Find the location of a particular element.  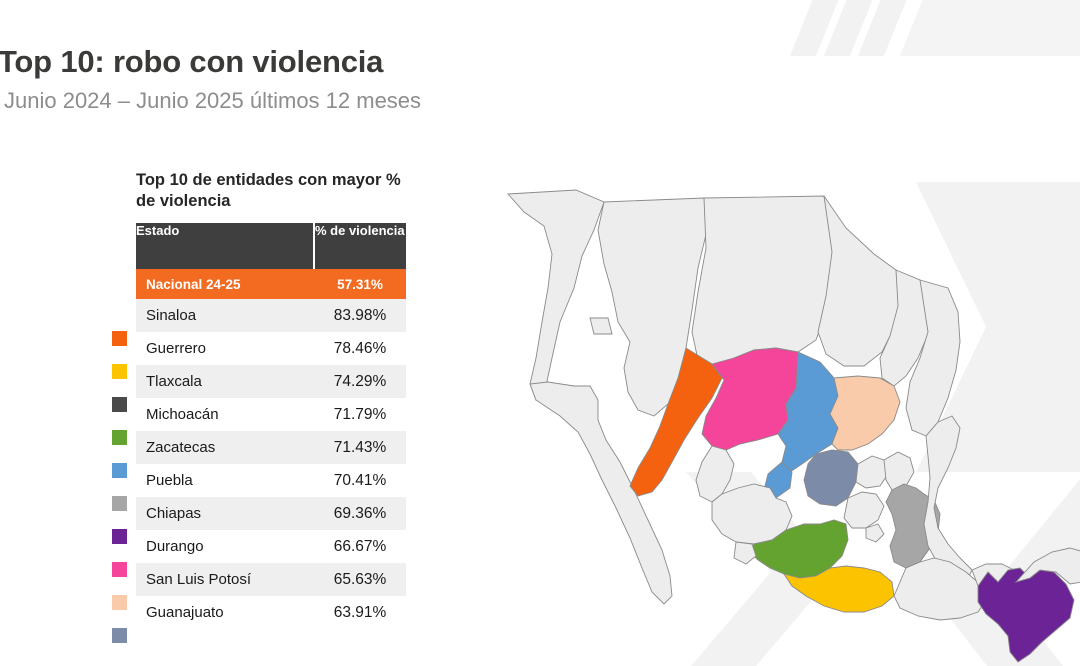

legend-swatch-michoac-n is located at coordinates (119, 437).